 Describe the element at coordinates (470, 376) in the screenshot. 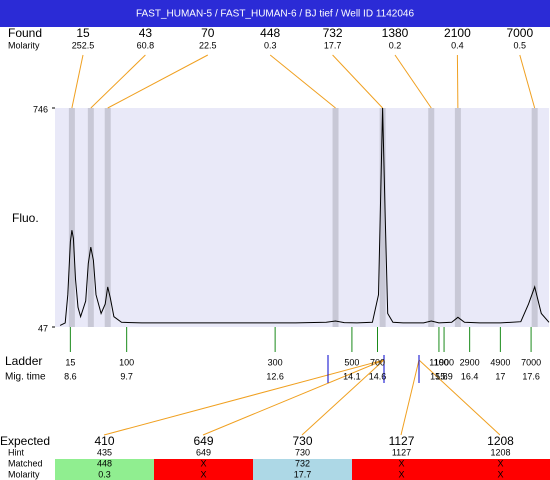

I see `ladder-time: 16.4` at that location.